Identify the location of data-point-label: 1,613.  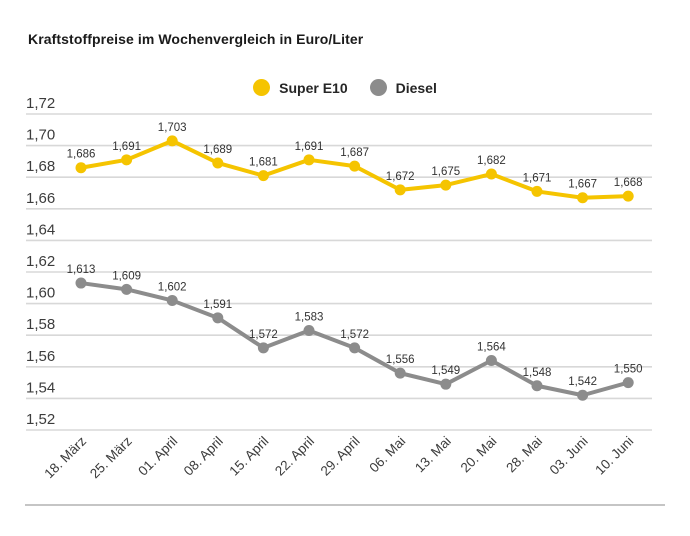
(81, 270).